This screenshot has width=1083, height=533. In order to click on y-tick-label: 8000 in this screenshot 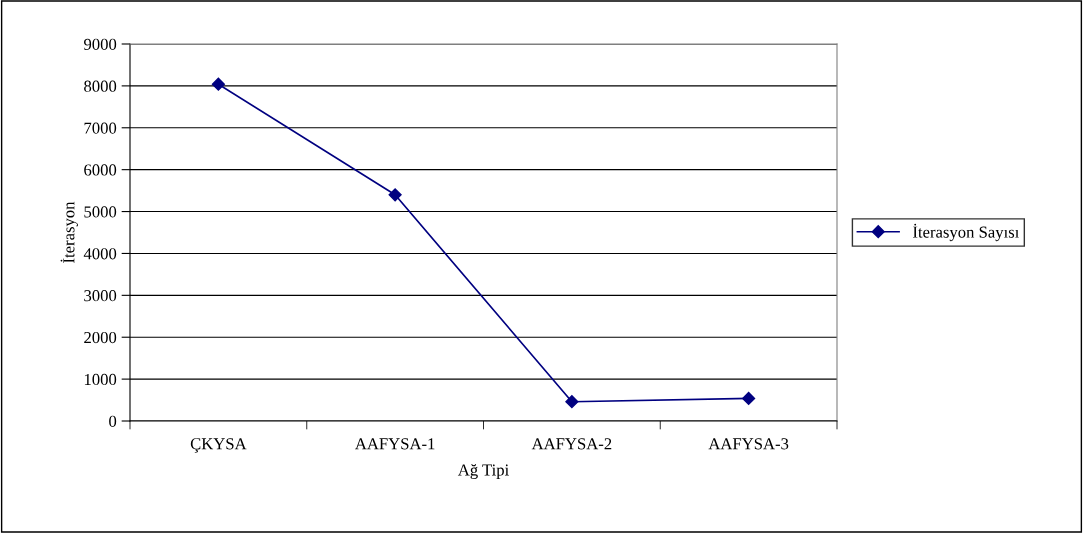, I will do `click(100, 86)`.